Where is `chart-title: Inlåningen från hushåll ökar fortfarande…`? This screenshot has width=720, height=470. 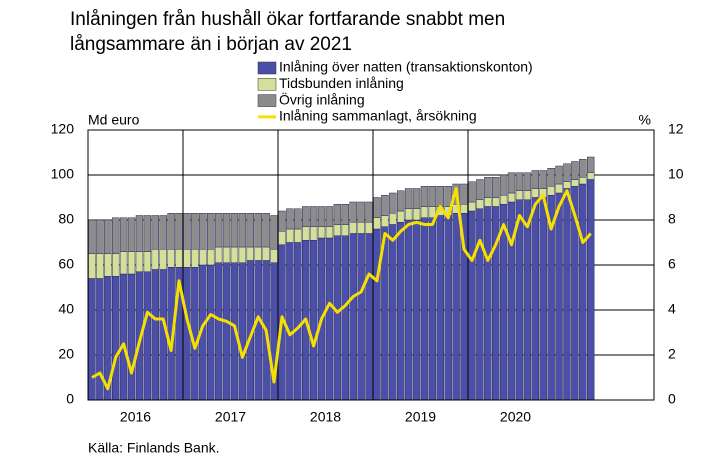 chart-title: Inlåningen från hushåll ökar fortfarande… is located at coordinates (287, 19).